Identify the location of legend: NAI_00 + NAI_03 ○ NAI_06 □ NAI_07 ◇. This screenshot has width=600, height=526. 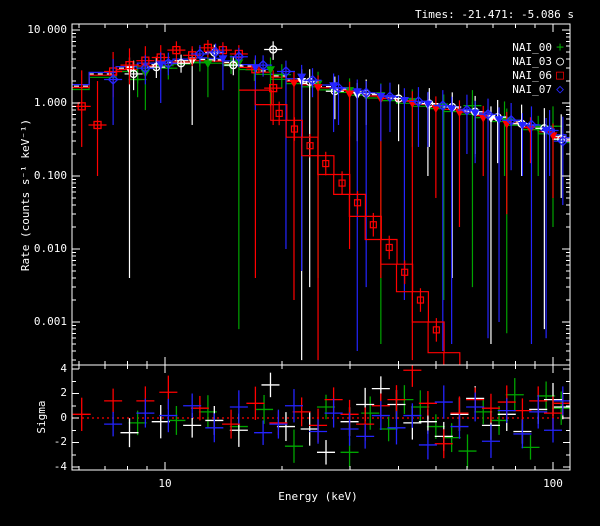
(515, 68).